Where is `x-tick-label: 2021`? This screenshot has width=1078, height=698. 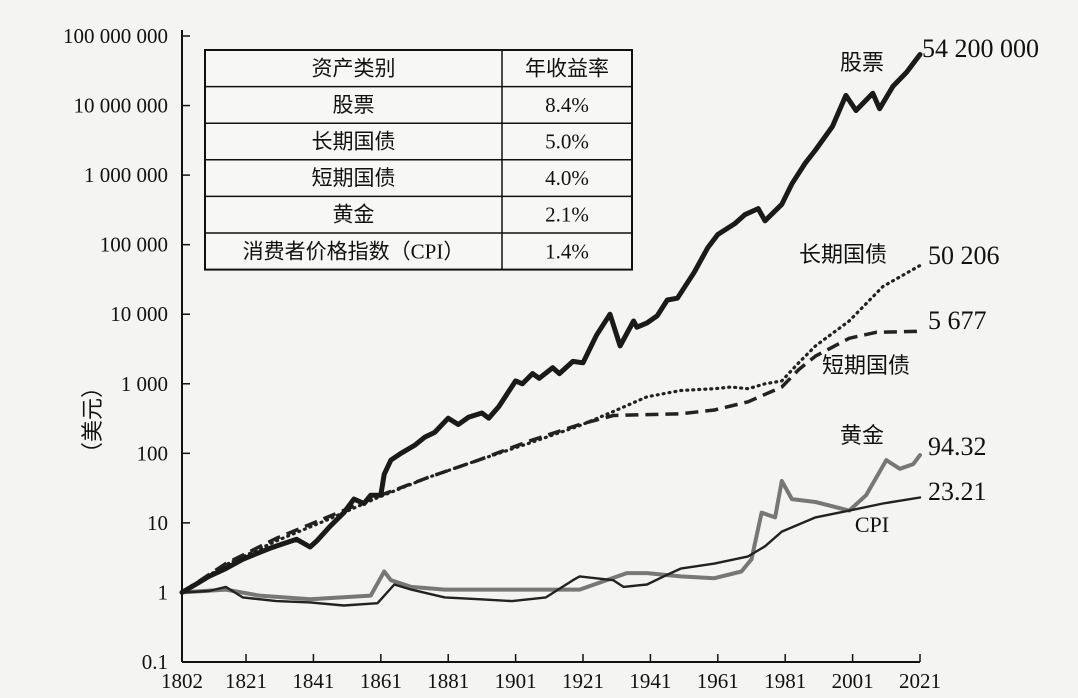
x-tick-label: 2021 is located at coordinates (920, 681).